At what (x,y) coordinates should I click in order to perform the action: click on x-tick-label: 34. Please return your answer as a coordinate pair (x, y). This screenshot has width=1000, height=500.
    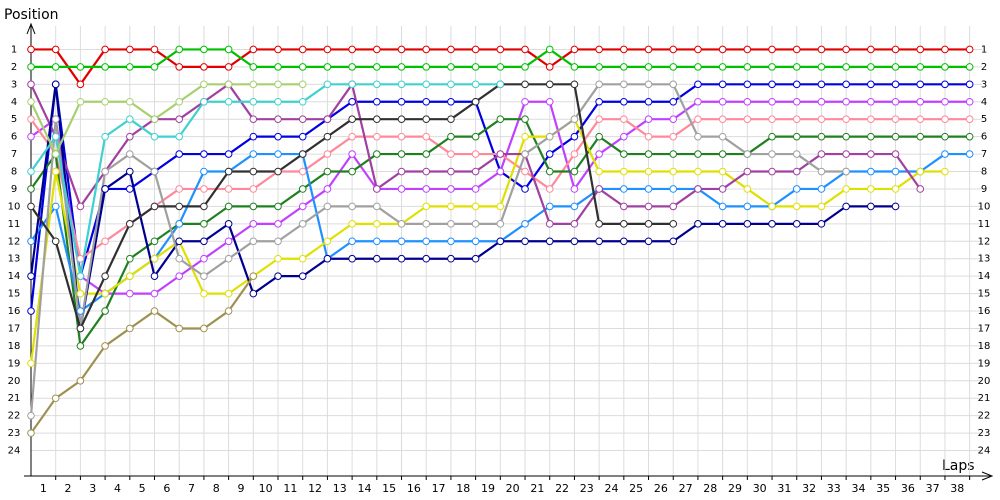
    Looking at the image, I should click on (858, 488).